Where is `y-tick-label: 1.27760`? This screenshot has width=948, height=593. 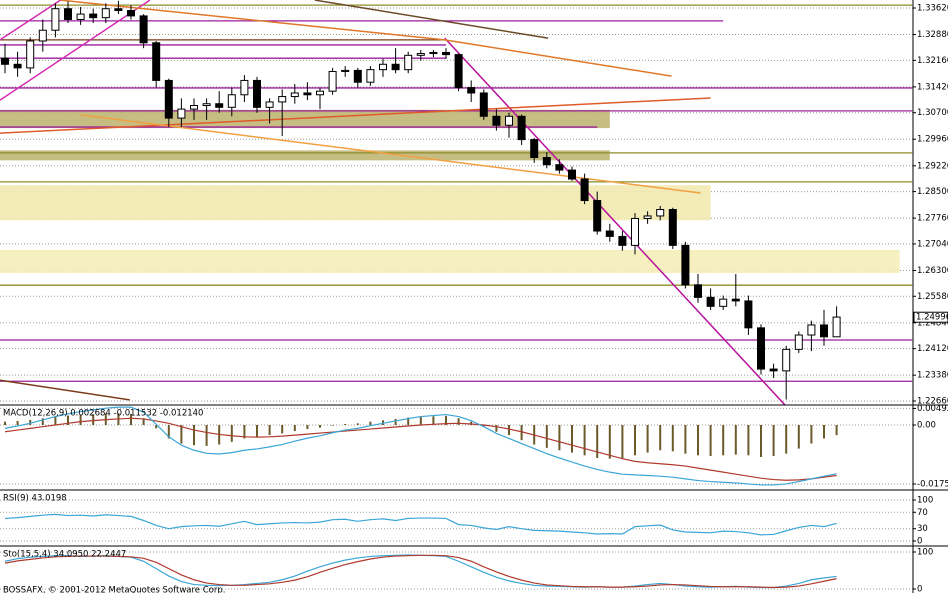 y-tick-label: 1.27760 is located at coordinates (932, 219).